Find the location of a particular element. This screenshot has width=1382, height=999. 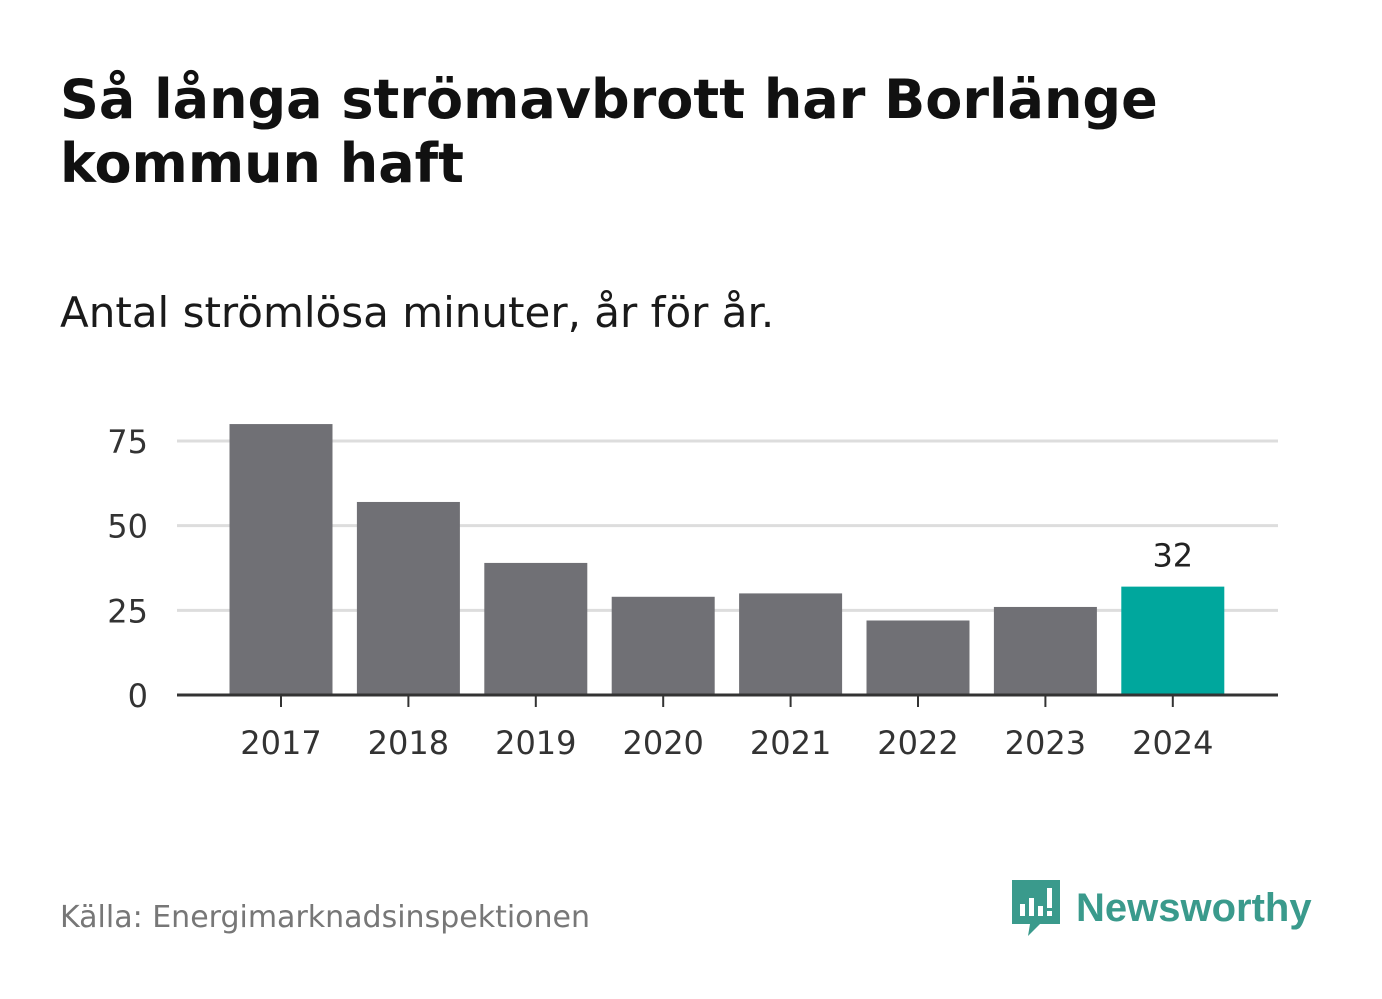

x-tick-label: 2022 is located at coordinates (917, 743).